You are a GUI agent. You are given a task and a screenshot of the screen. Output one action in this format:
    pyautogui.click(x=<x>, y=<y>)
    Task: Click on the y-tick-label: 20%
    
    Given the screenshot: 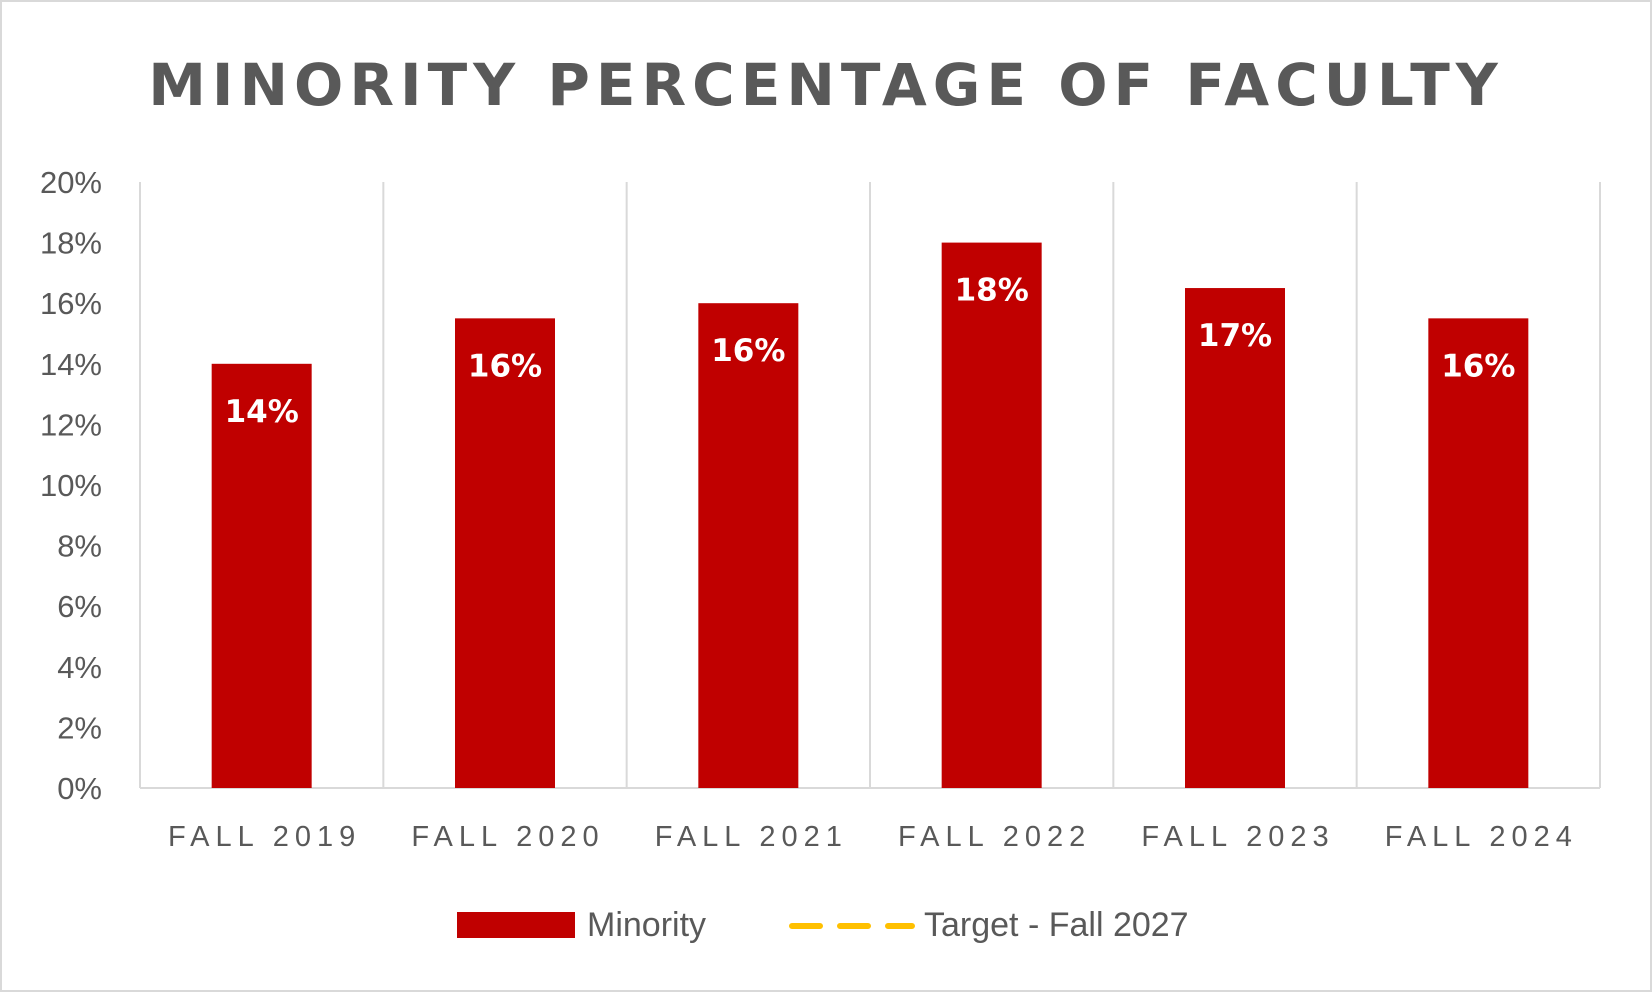 What is the action you would take?
    pyautogui.click(x=71, y=182)
    